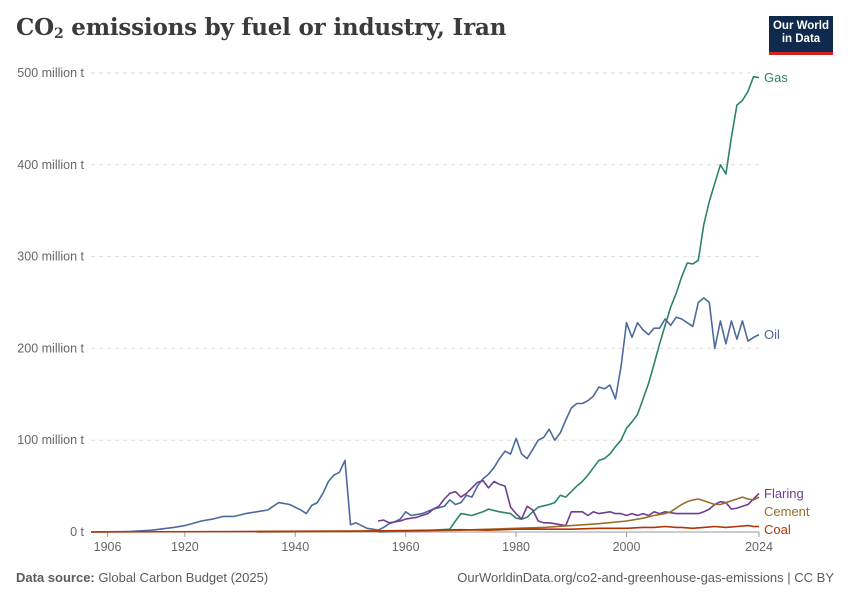  Describe the element at coordinates (185, 547) in the screenshot. I see `x-tick-label: 1920` at that location.